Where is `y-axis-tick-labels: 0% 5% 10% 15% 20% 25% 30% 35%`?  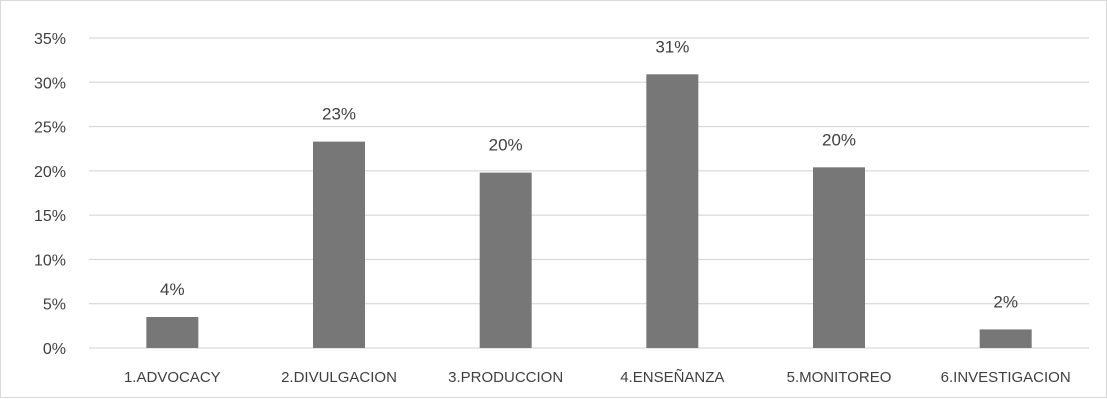 y-axis-tick-labels: 0% 5% 10% 15% 20% 25% 30% 35% is located at coordinates (50, 194).